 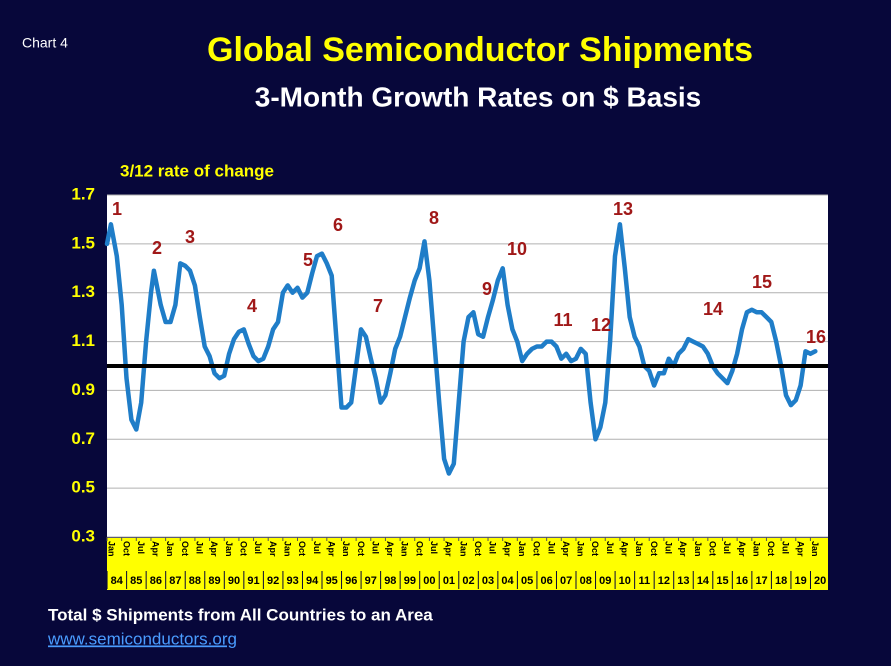 What do you see at coordinates (449, 581) in the screenshot?
I see `year-tick-label: 01` at bounding box center [449, 581].